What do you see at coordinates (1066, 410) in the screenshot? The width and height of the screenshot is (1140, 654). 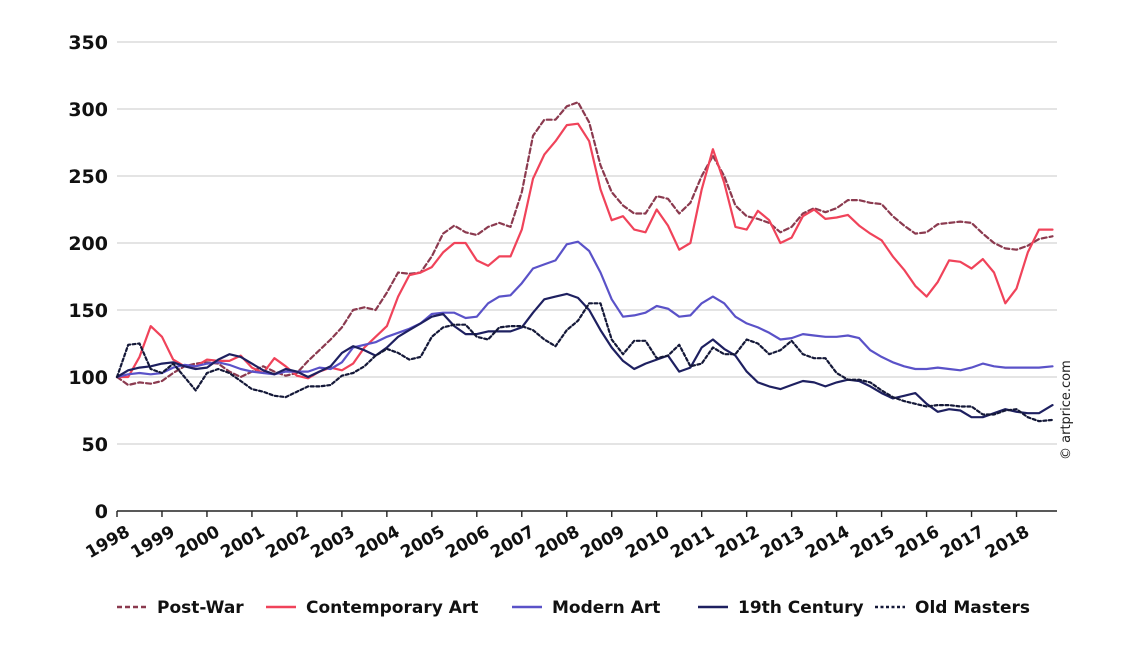 I see `credit-text: © artprice.com` at bounding box center [1066, 410].